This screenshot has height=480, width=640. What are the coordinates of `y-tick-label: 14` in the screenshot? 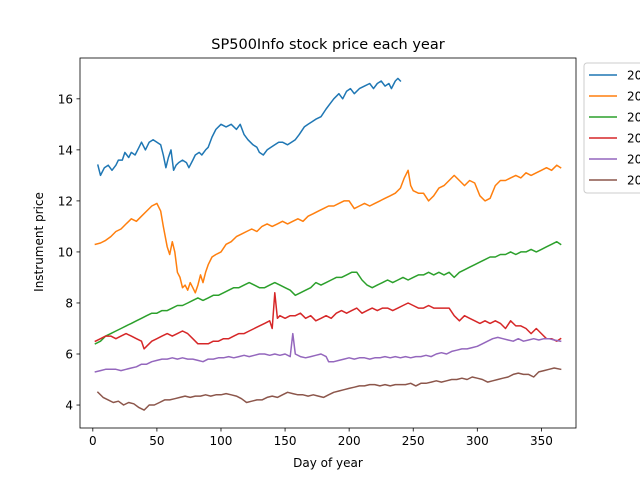 It's located at (65, 150).